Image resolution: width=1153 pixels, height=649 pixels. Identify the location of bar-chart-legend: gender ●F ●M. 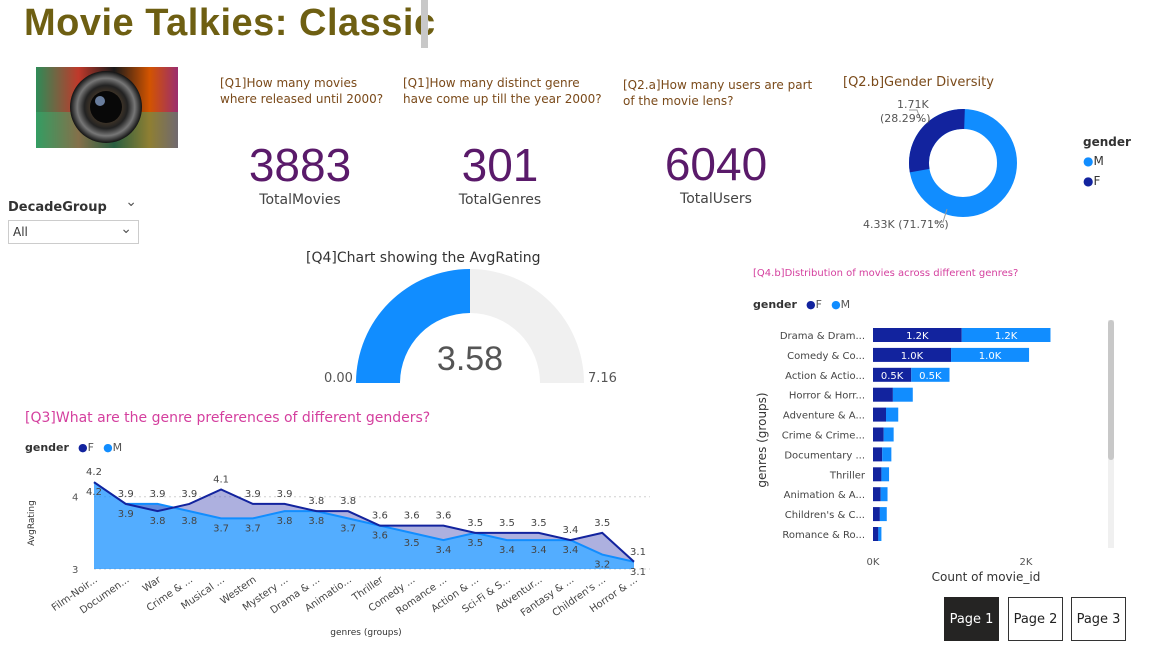
(801, 302).